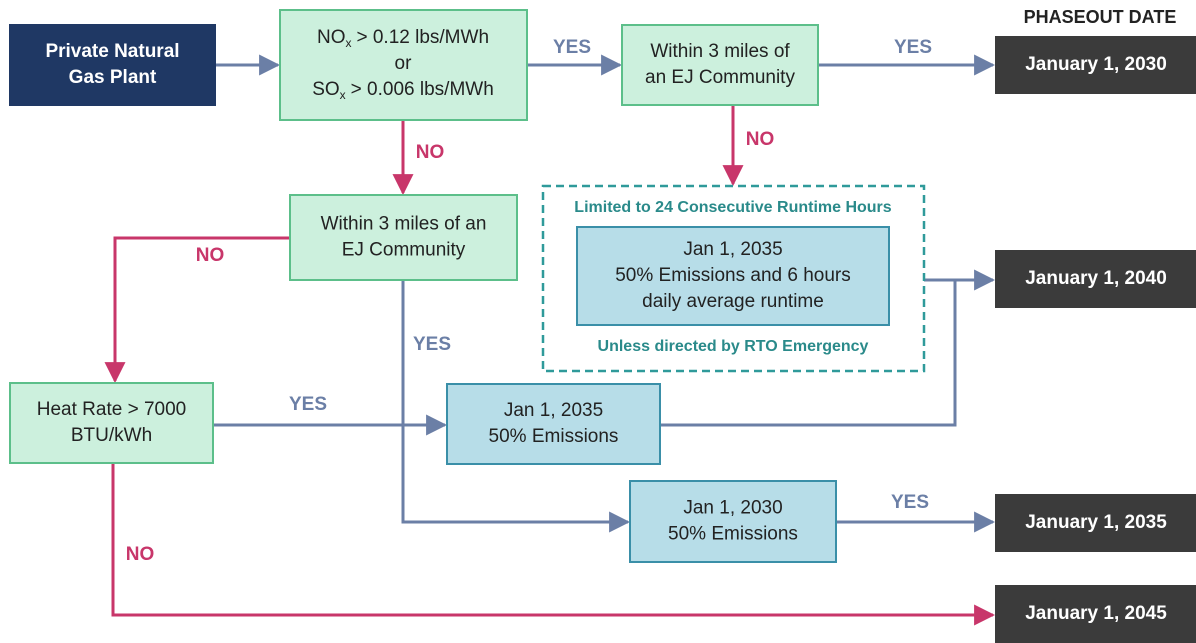 The image size is (1196, 643). Describe the element at coordinates (732, 207) in the screenshot. I see `group-title: Limited to 24 Consecutive Runtime Hours` at that location.